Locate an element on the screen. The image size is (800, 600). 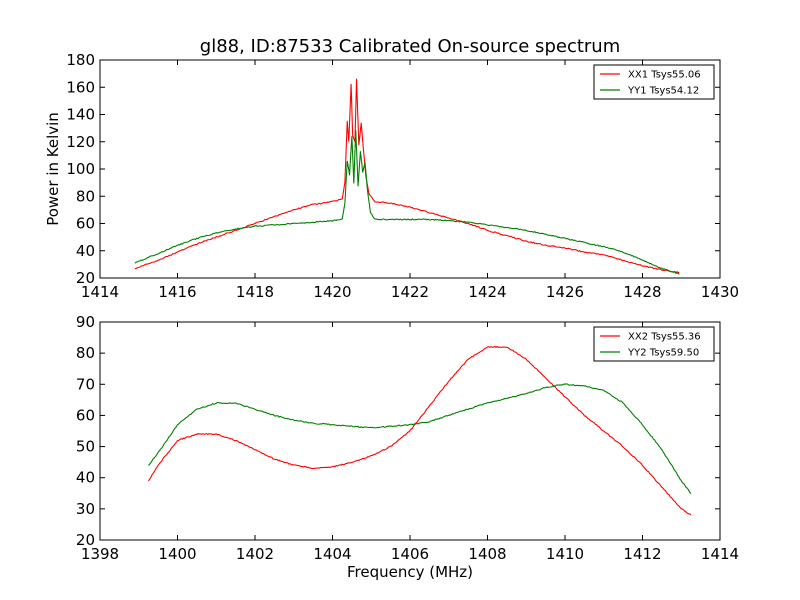
y-tick-label: 160 is located at coordinates (80, 87).